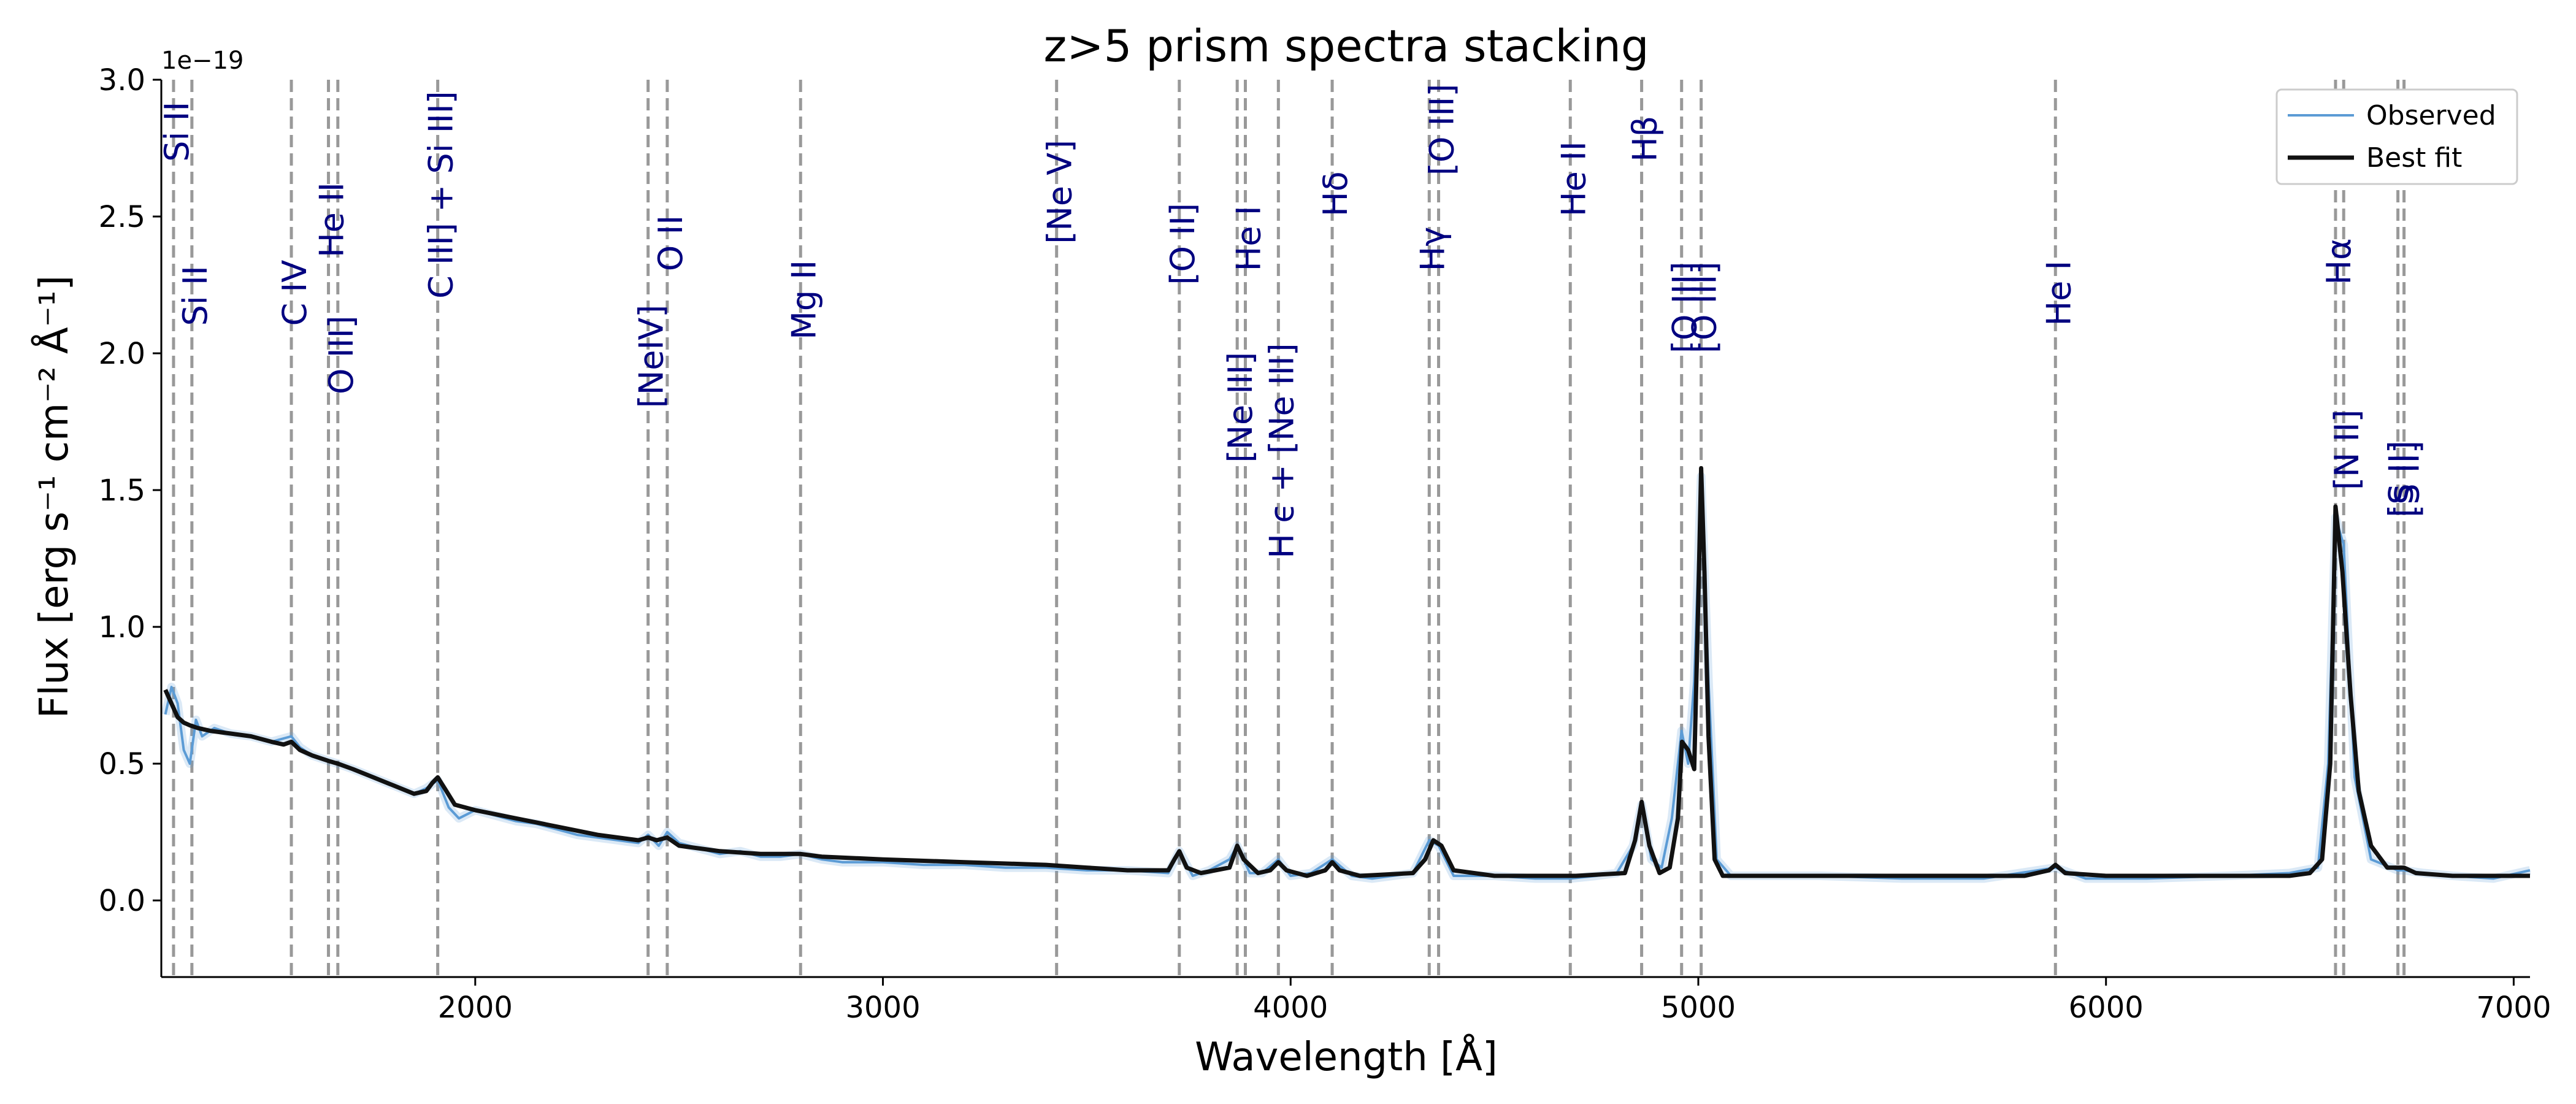  Describe the element at coordinates (122, 490) in the screenshot. I see `y-tick-label: 1.5` at that location.